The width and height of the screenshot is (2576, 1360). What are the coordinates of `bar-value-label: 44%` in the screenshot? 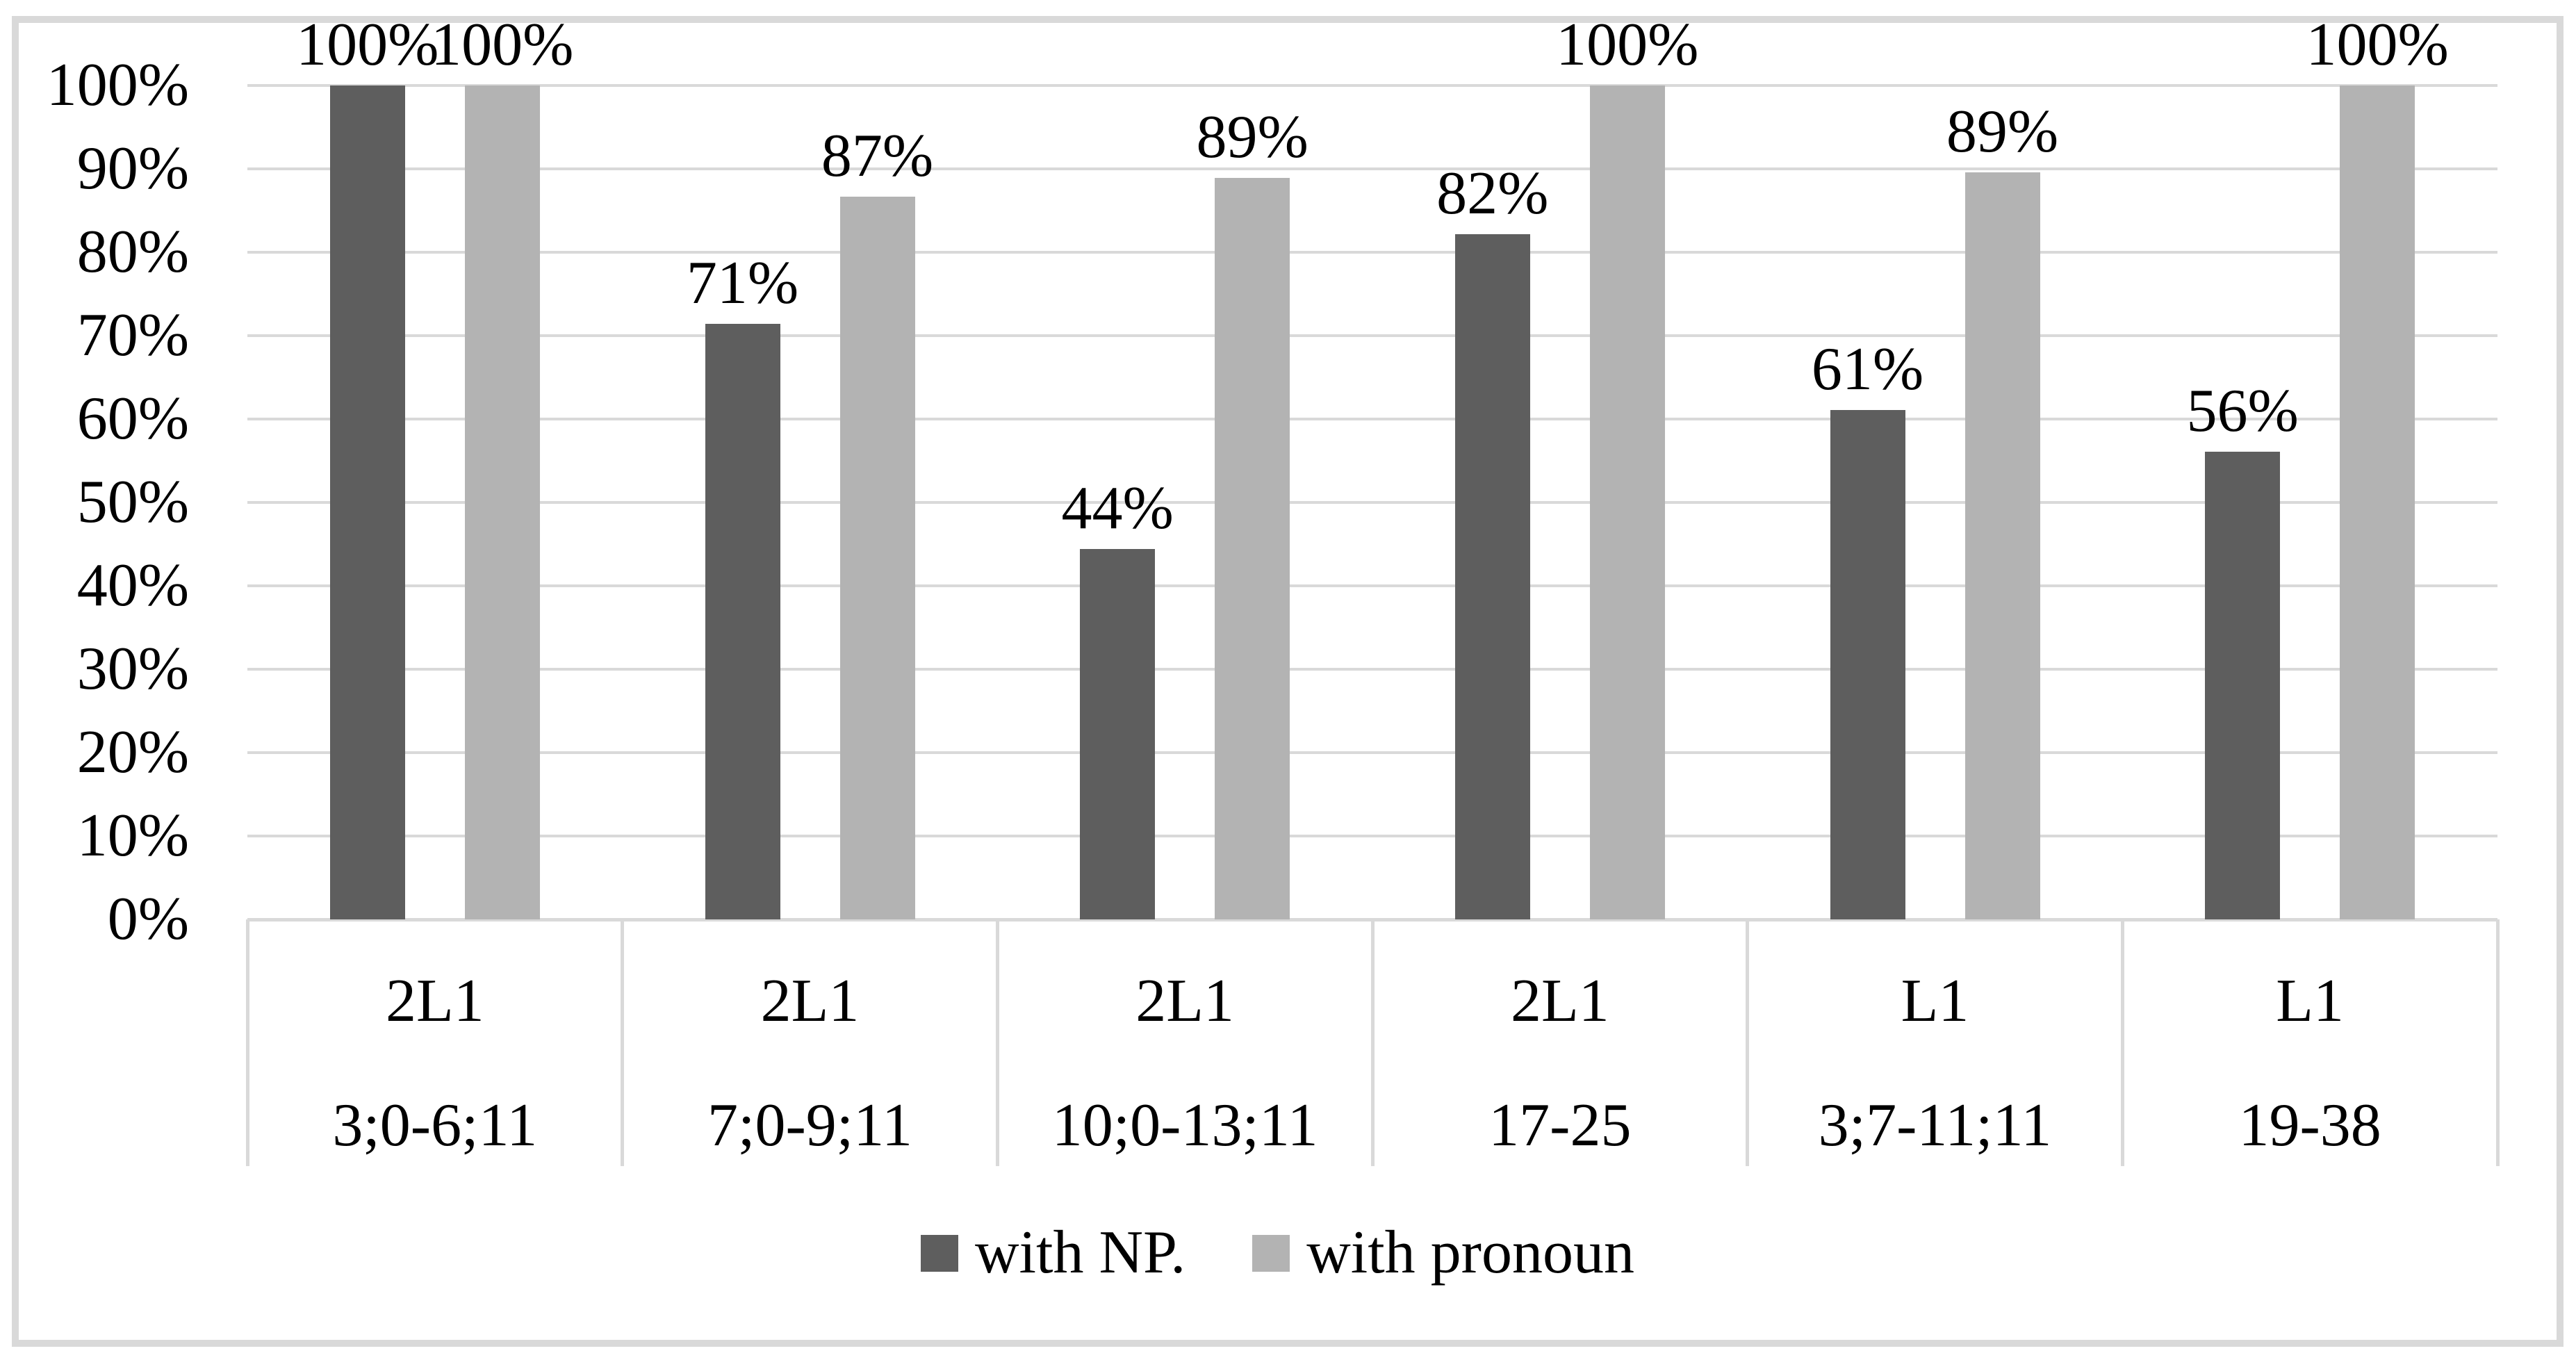 It's located at (1117, 509).